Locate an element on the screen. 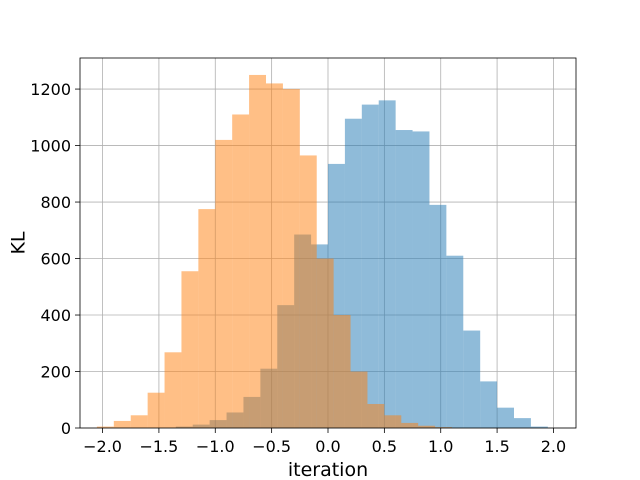 The width and height of the screenshot is (640, 480). x-tick-label: 1.0 is located at coordinates (440, 446).